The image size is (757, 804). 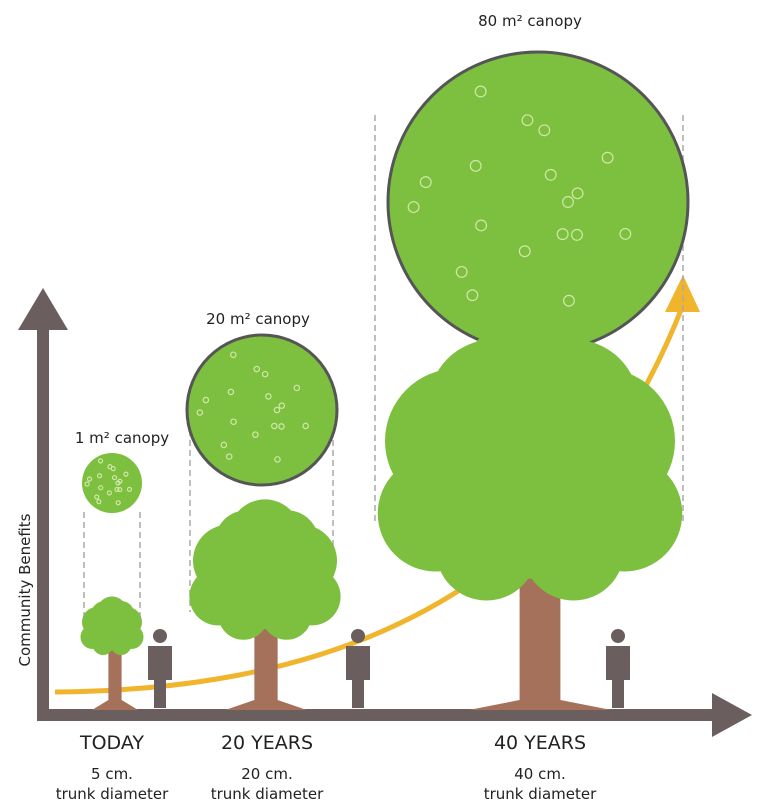 What do you see at coordinates (539, 774) in the screenshot?
I see `trunk-size: 40 cm.` at bounding box center [539, 774].